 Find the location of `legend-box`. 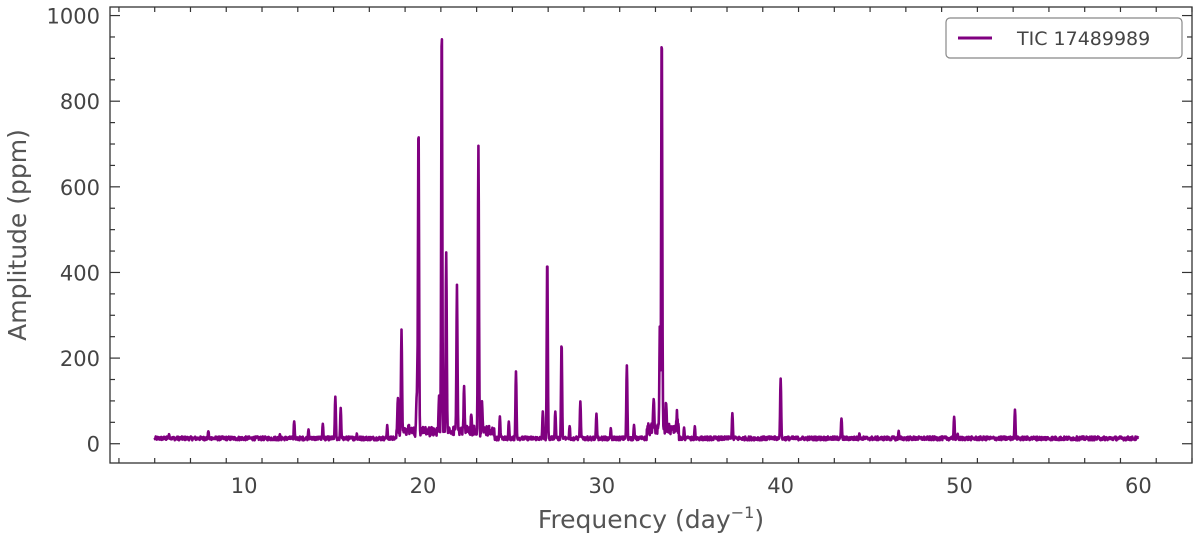

legend-box is located at coordinates (1064, 38).